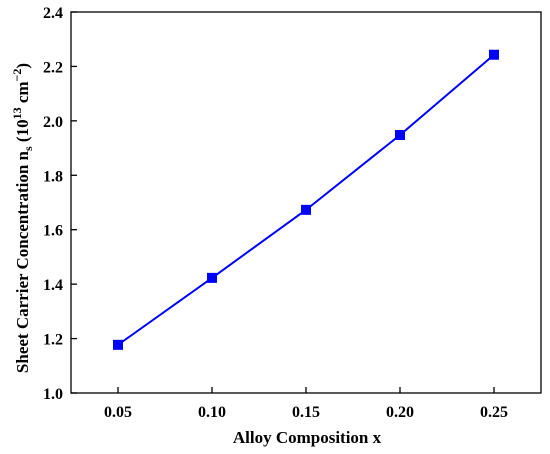 This screenshot has width=550, height=454. I want to click on x-axis-title: Alloy Composition x, so click(307, 437).